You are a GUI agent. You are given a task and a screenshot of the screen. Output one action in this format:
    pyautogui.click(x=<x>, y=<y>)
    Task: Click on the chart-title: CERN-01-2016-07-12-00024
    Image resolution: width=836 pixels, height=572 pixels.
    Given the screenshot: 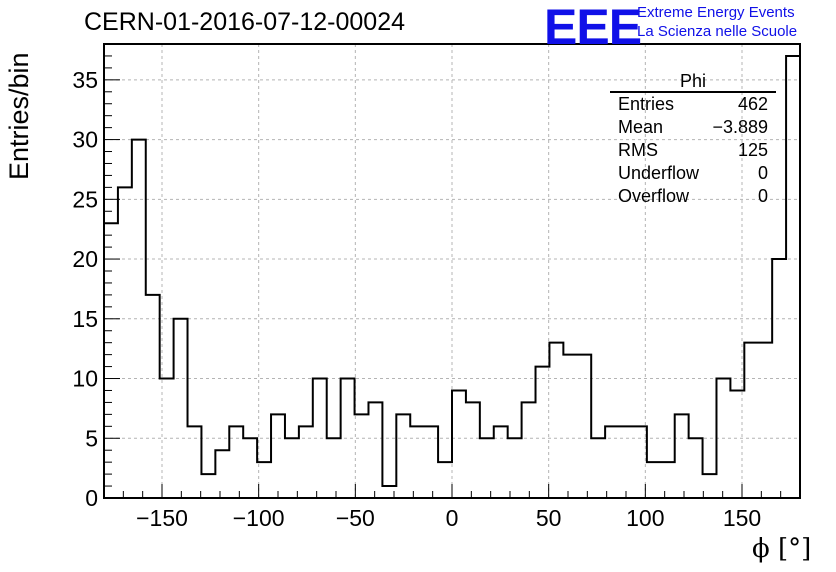 What is the action you would take?
    pyautogui.click(x=245, y=22)
    